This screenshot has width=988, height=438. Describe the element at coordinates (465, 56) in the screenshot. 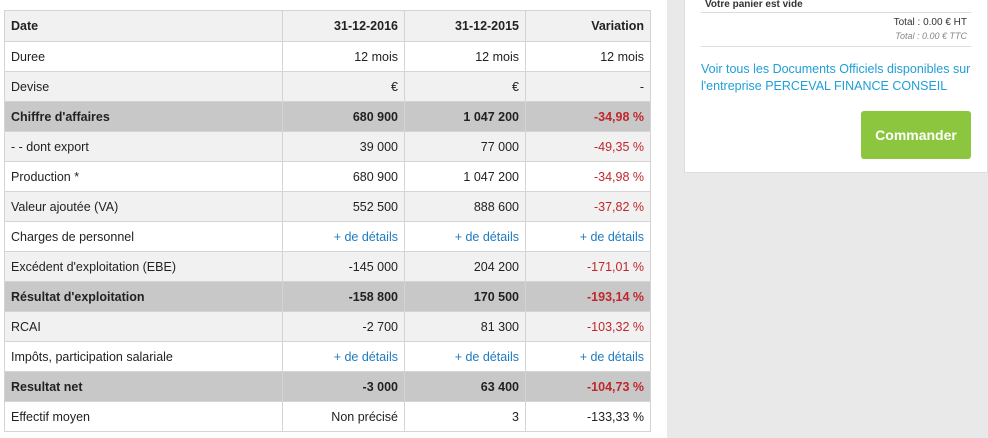

I see `value-2015: 12 mois` at that location.